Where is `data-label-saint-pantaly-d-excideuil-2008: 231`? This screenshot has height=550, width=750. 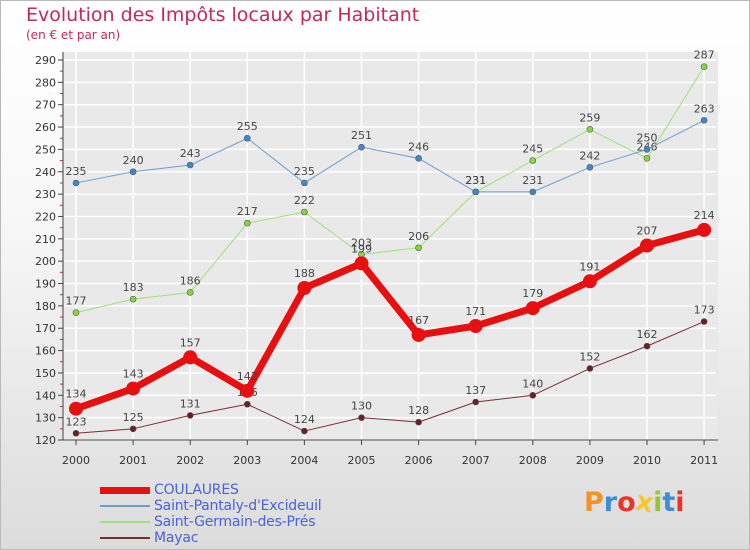 data-label-saint-pantaly-d-excideuil-2008: 231 is located at coordinates (532, 180).